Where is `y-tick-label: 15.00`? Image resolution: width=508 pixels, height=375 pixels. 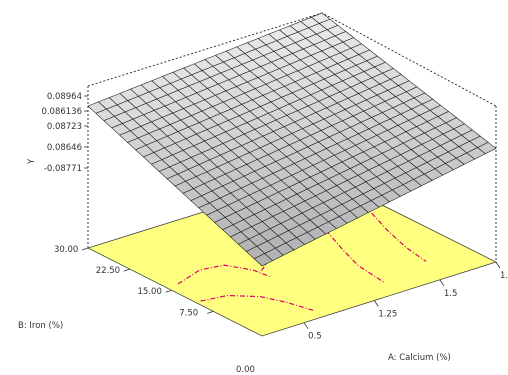
y-tick-label: 15.00 is located at coordinates (150, 292).